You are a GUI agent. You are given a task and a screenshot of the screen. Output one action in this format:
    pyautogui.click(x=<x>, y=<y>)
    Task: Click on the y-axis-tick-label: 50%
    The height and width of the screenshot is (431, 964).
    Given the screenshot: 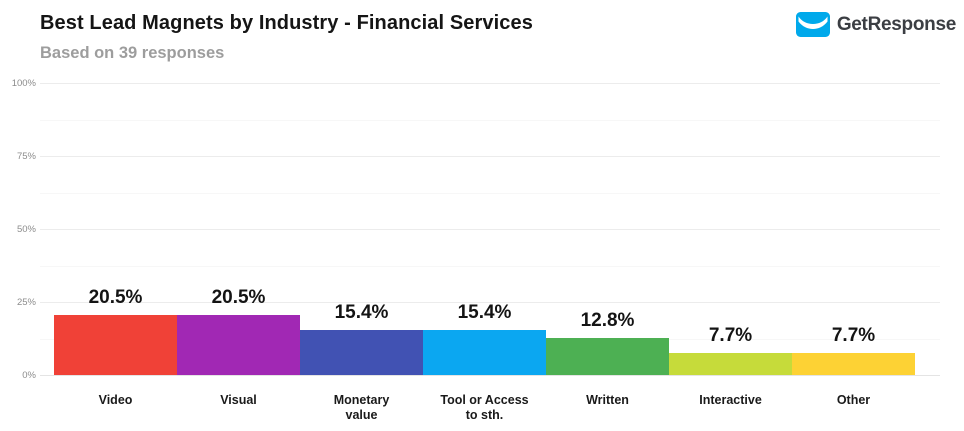 What is the action you would take?
    pyautogui.click(x=26, y=229)
    